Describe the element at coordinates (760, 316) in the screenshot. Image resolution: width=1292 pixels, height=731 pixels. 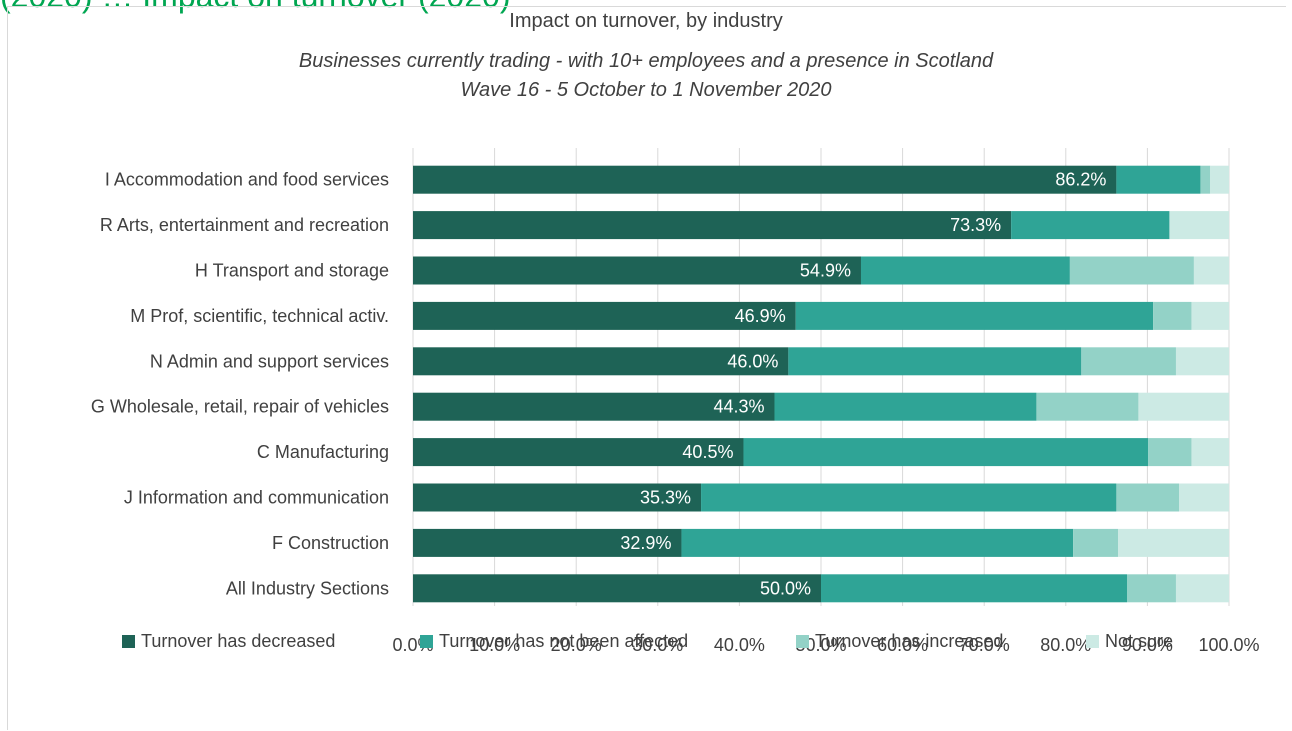
I see `data-label: 46.9%` at that location.